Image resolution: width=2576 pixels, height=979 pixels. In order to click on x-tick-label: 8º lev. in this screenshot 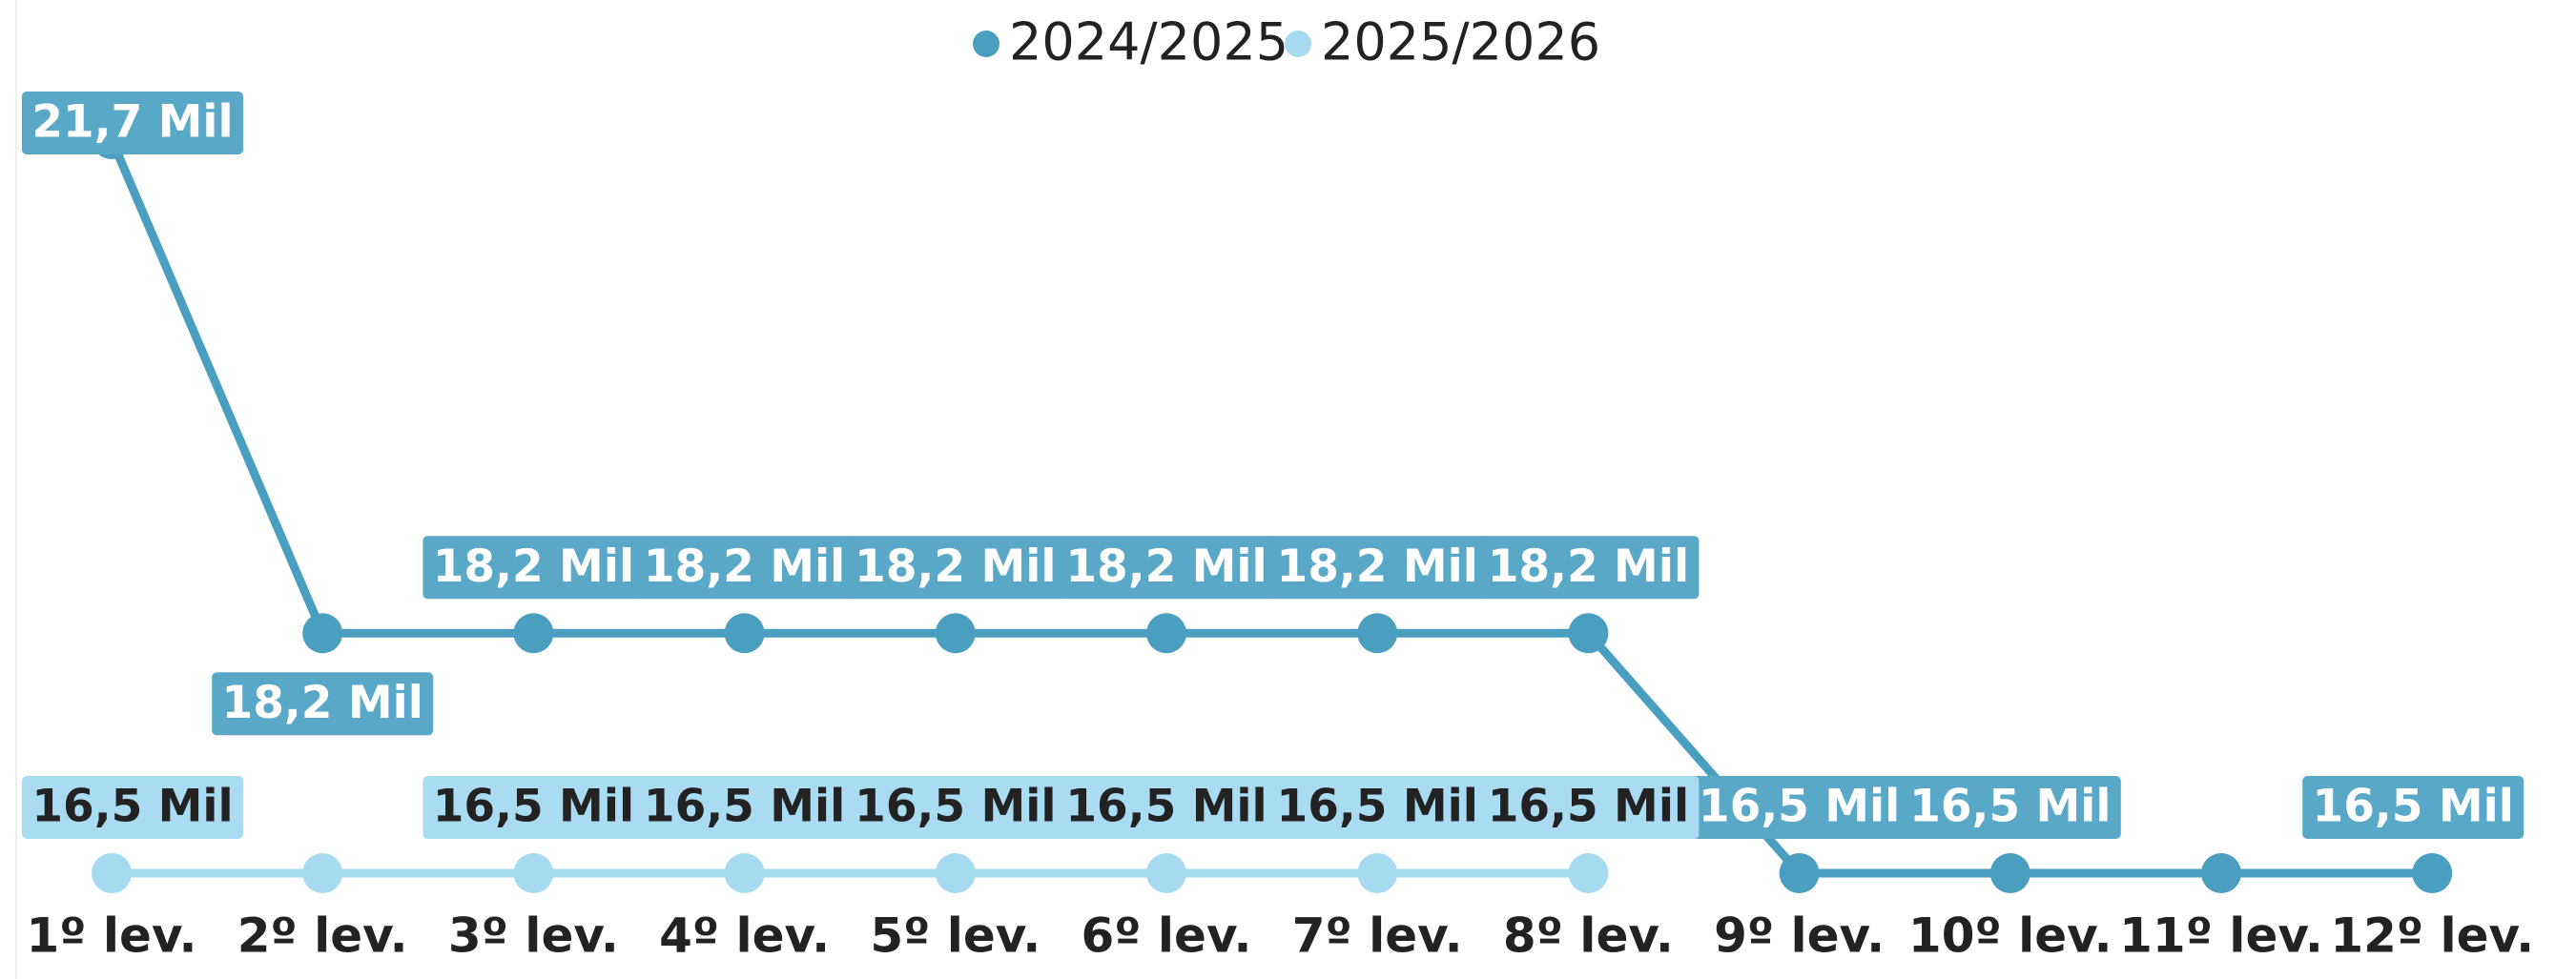, I will do `click(1588, 936)`.